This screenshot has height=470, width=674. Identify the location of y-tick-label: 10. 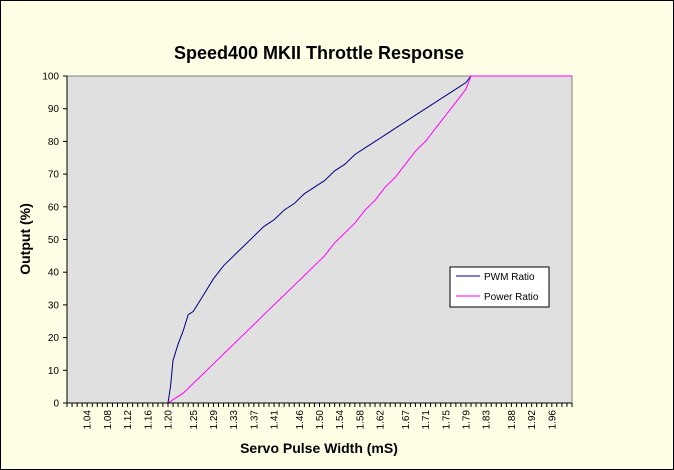
(54, 371).